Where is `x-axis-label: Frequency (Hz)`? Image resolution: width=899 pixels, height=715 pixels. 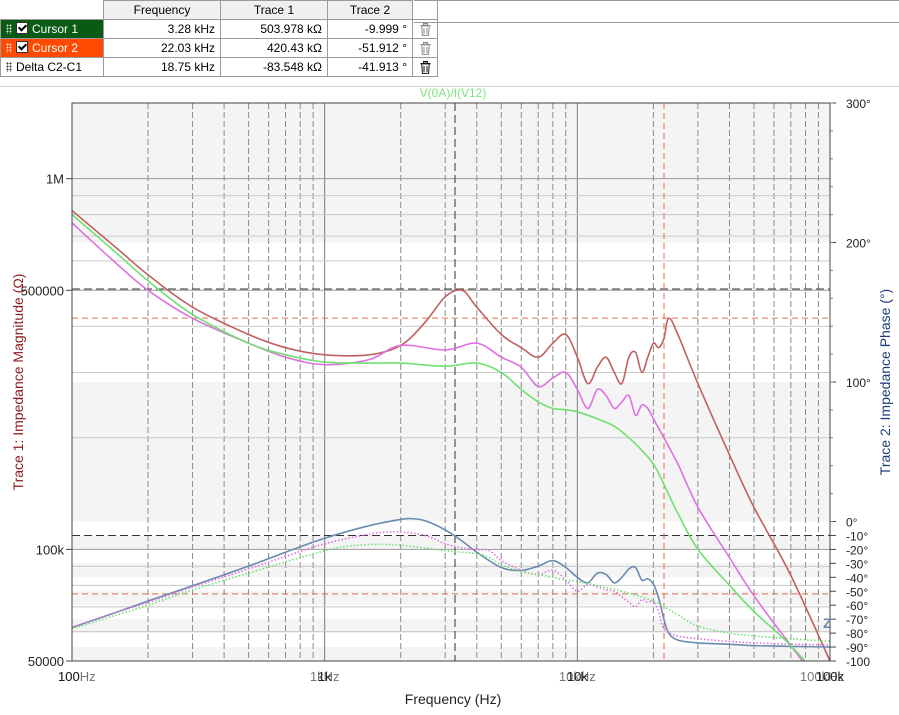 x-axis-label: Frequency (Hz) is located at coordinates (453, 699).